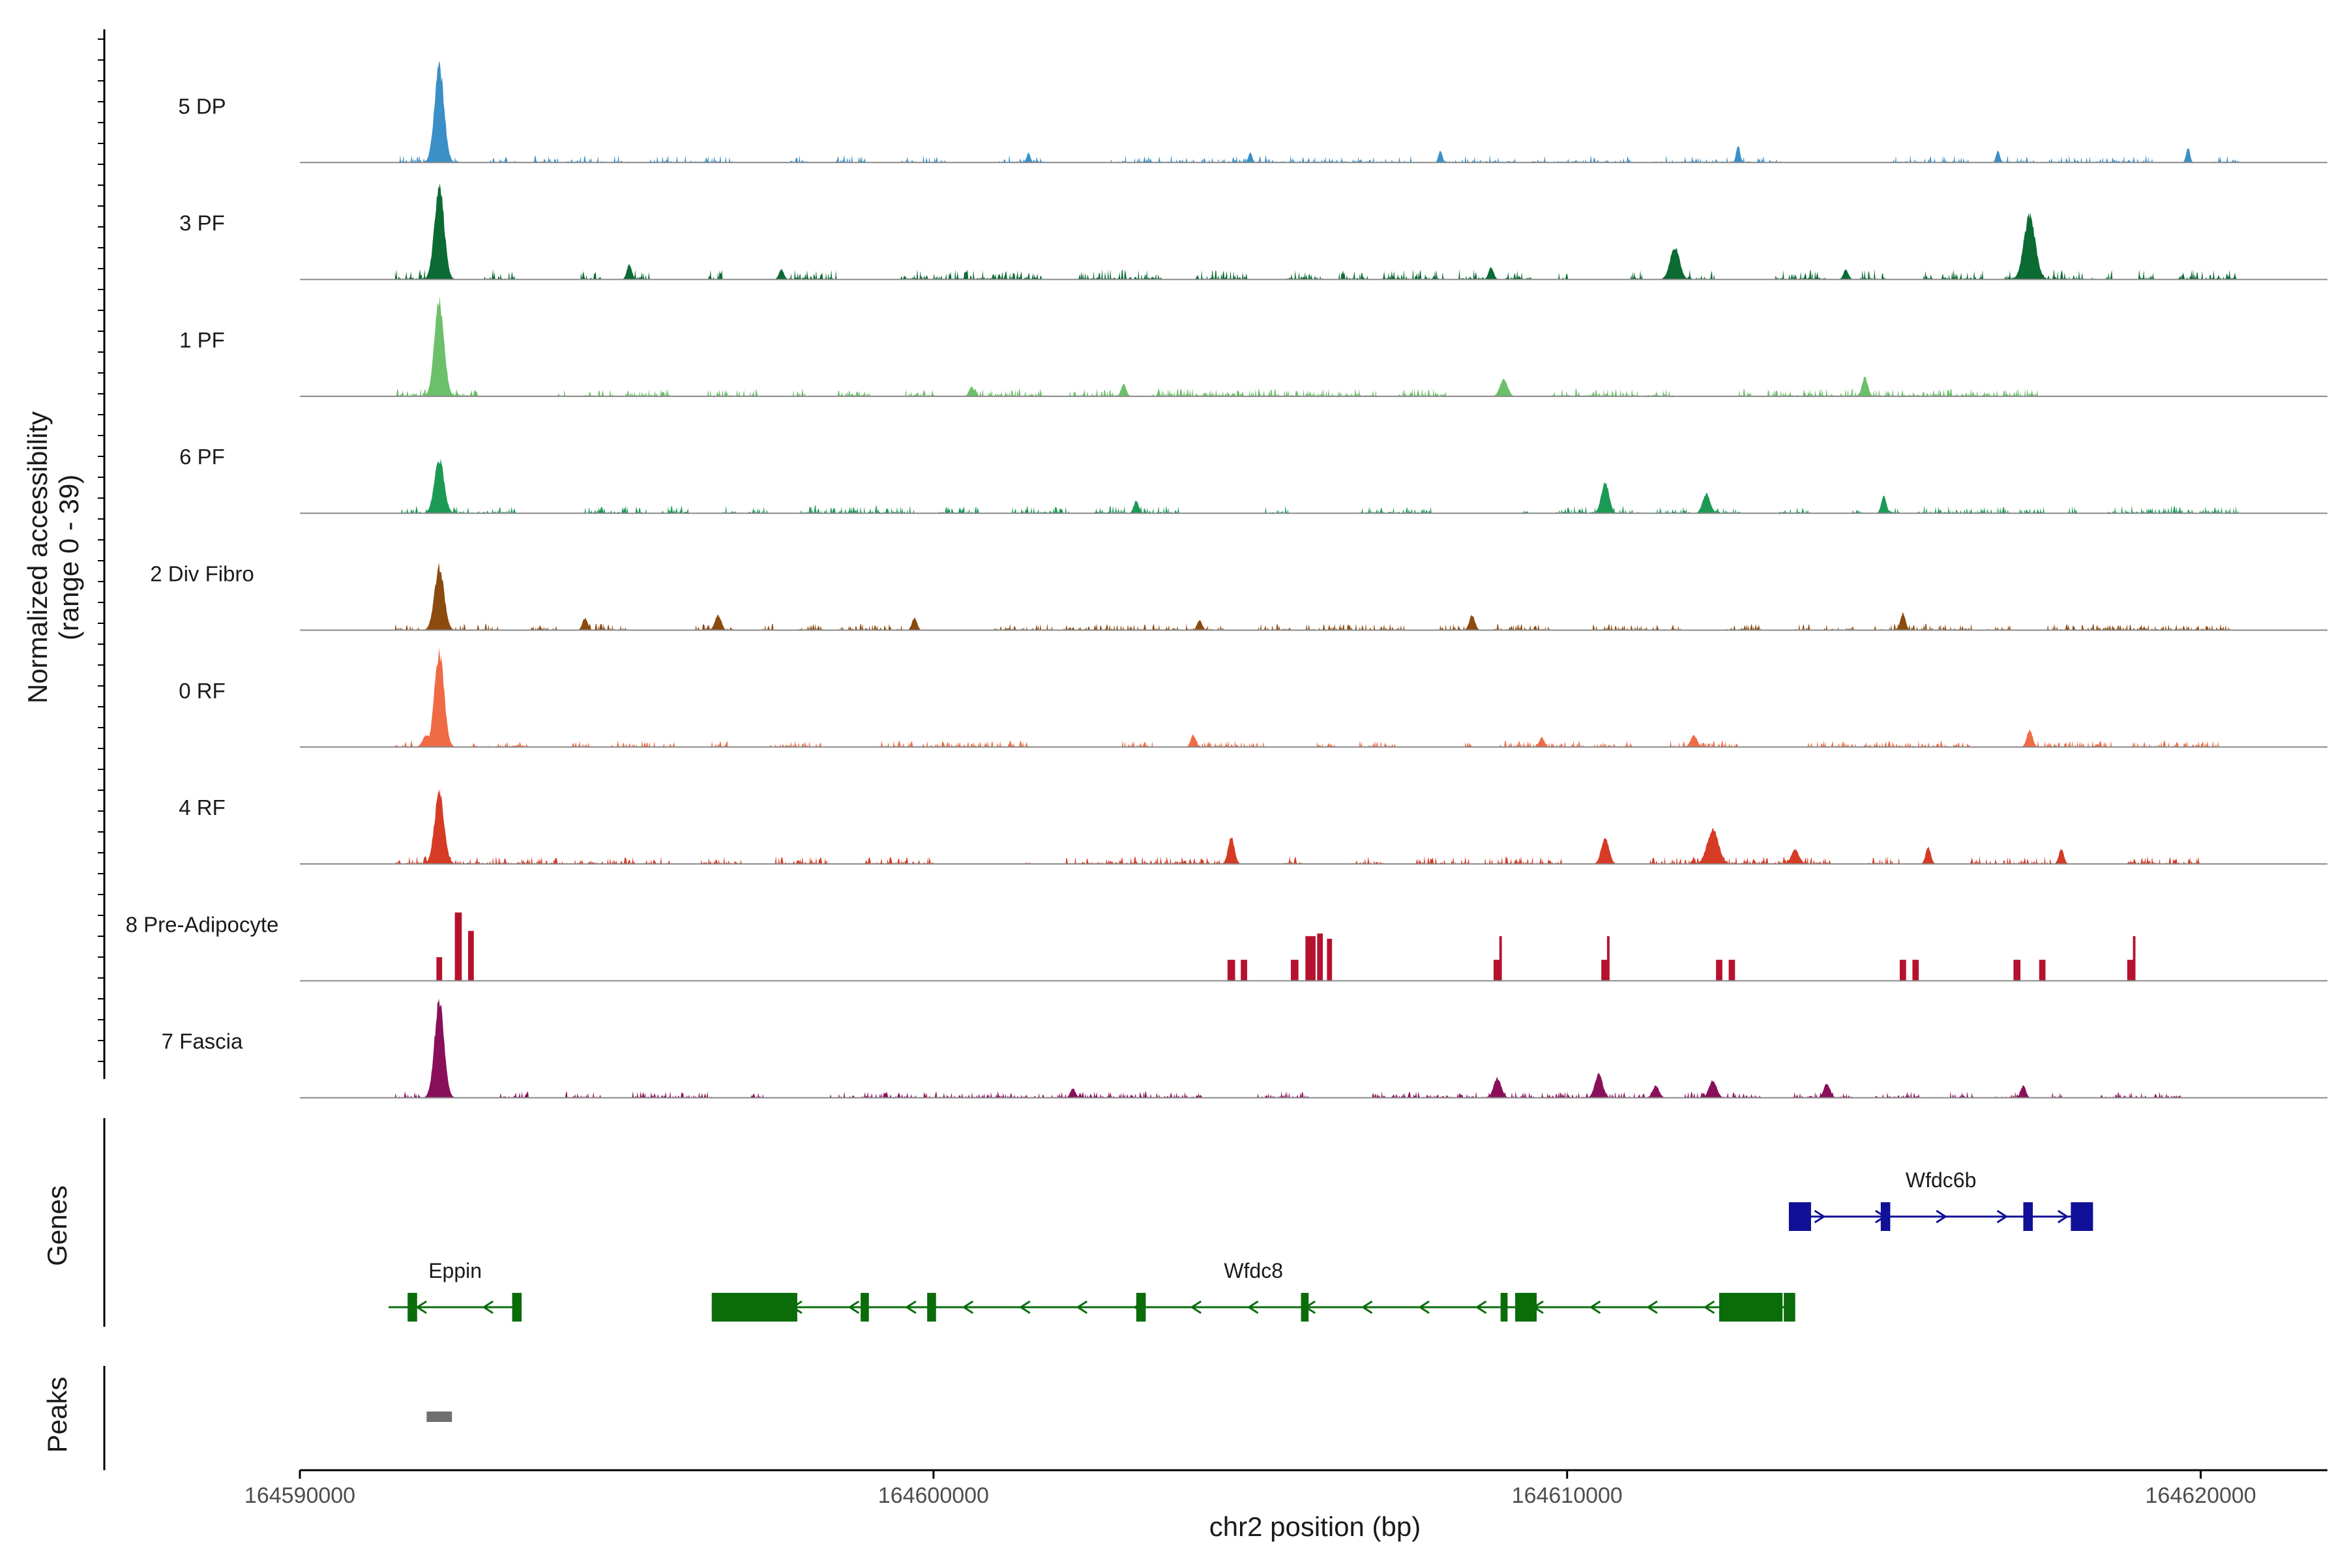 Image resolution: width=2347 pixels, height=1568 pixels. What do you see at coordinates (202, 340) in the screenshot?
I see `track-label: 1 PF` at bounding box center [202, 340].